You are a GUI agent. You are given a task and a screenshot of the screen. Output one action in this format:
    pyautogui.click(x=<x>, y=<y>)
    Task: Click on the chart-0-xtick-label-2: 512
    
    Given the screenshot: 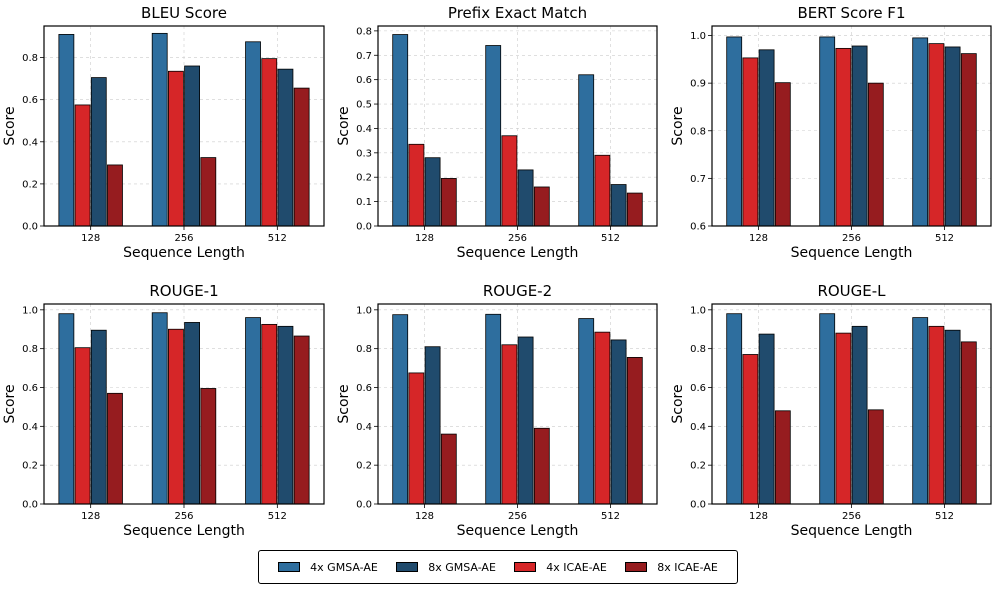 What is the action you would take?
    pyautogui.click(x=277, y=238)
    